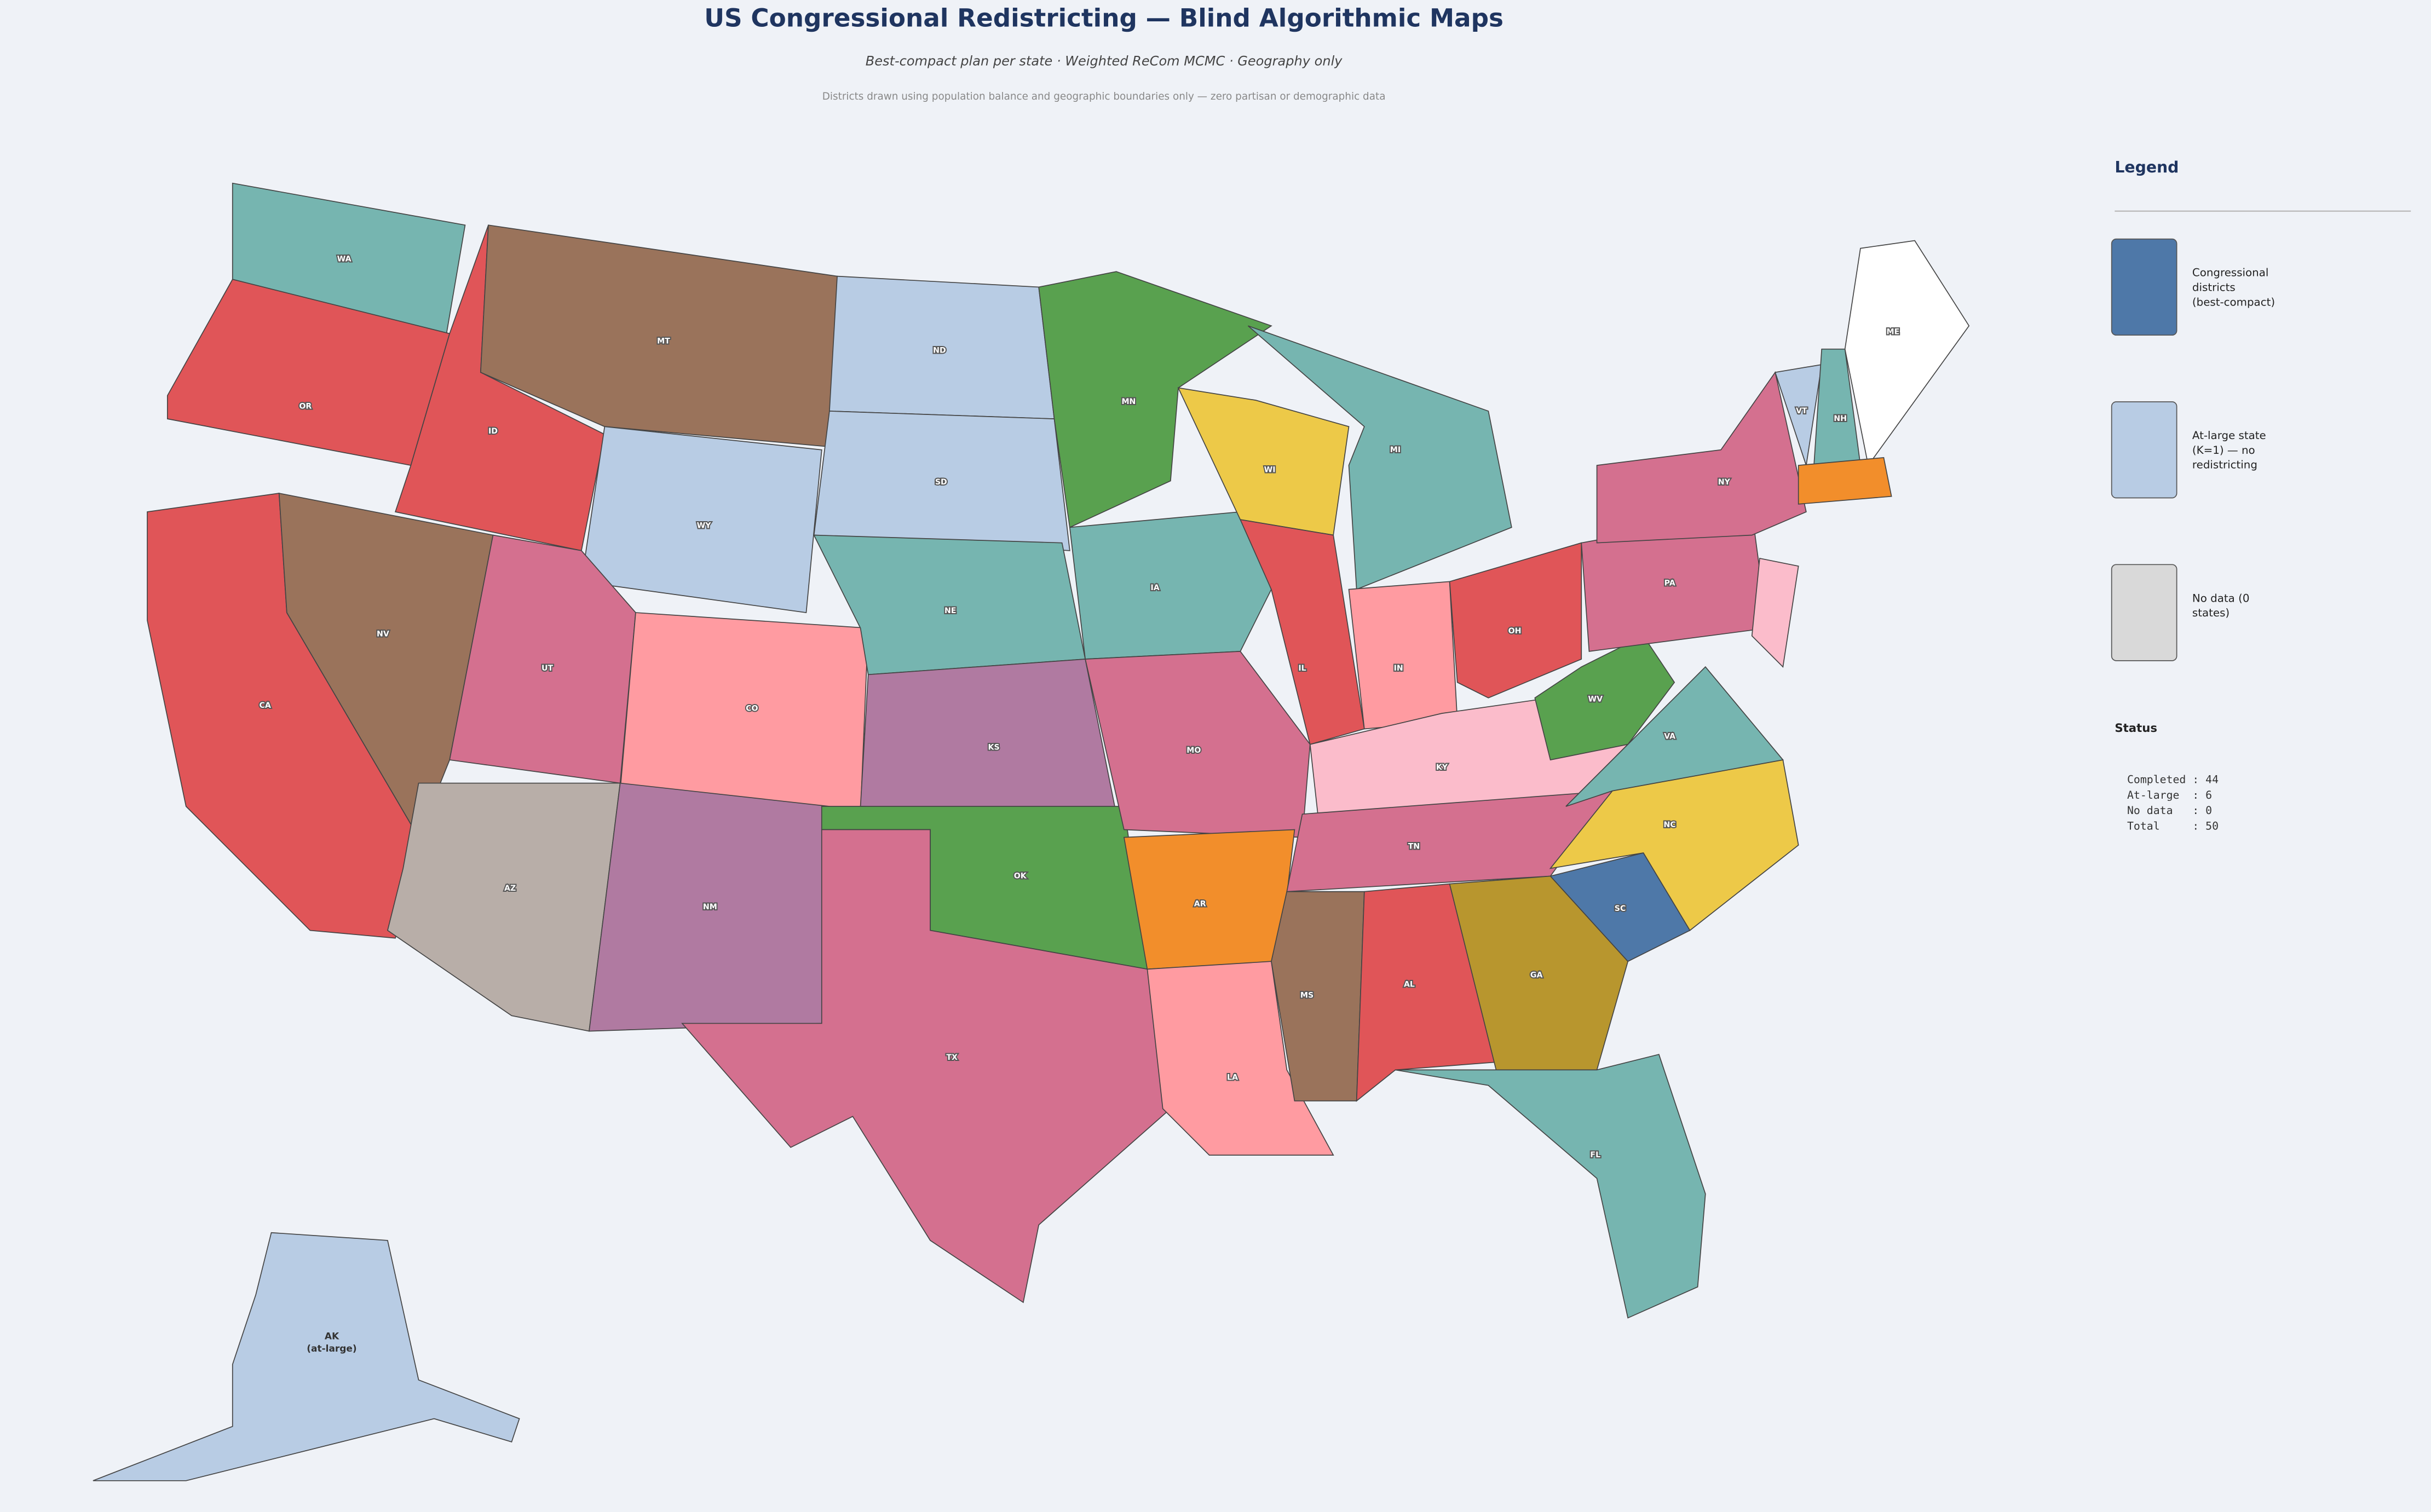  I want to click on state-label: KS, so click(994, 747).